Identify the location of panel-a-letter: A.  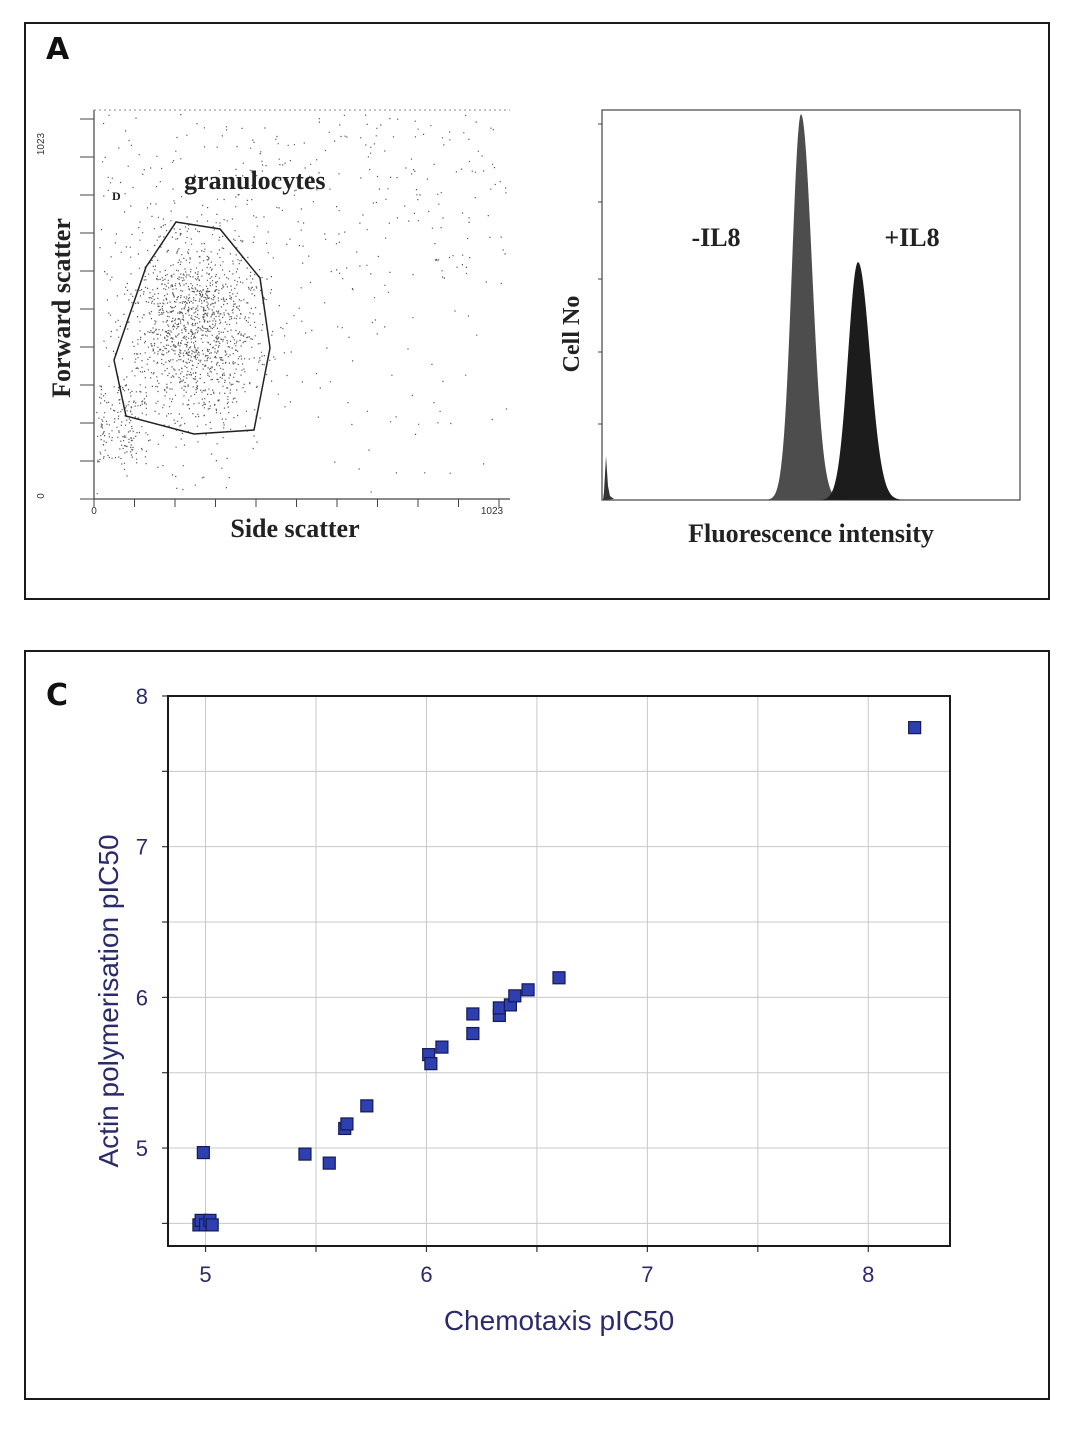
(58, 49).